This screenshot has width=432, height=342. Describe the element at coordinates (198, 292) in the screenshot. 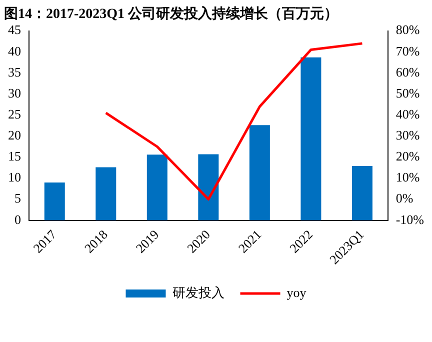

I see `legend-label: 研发投入` at that location.